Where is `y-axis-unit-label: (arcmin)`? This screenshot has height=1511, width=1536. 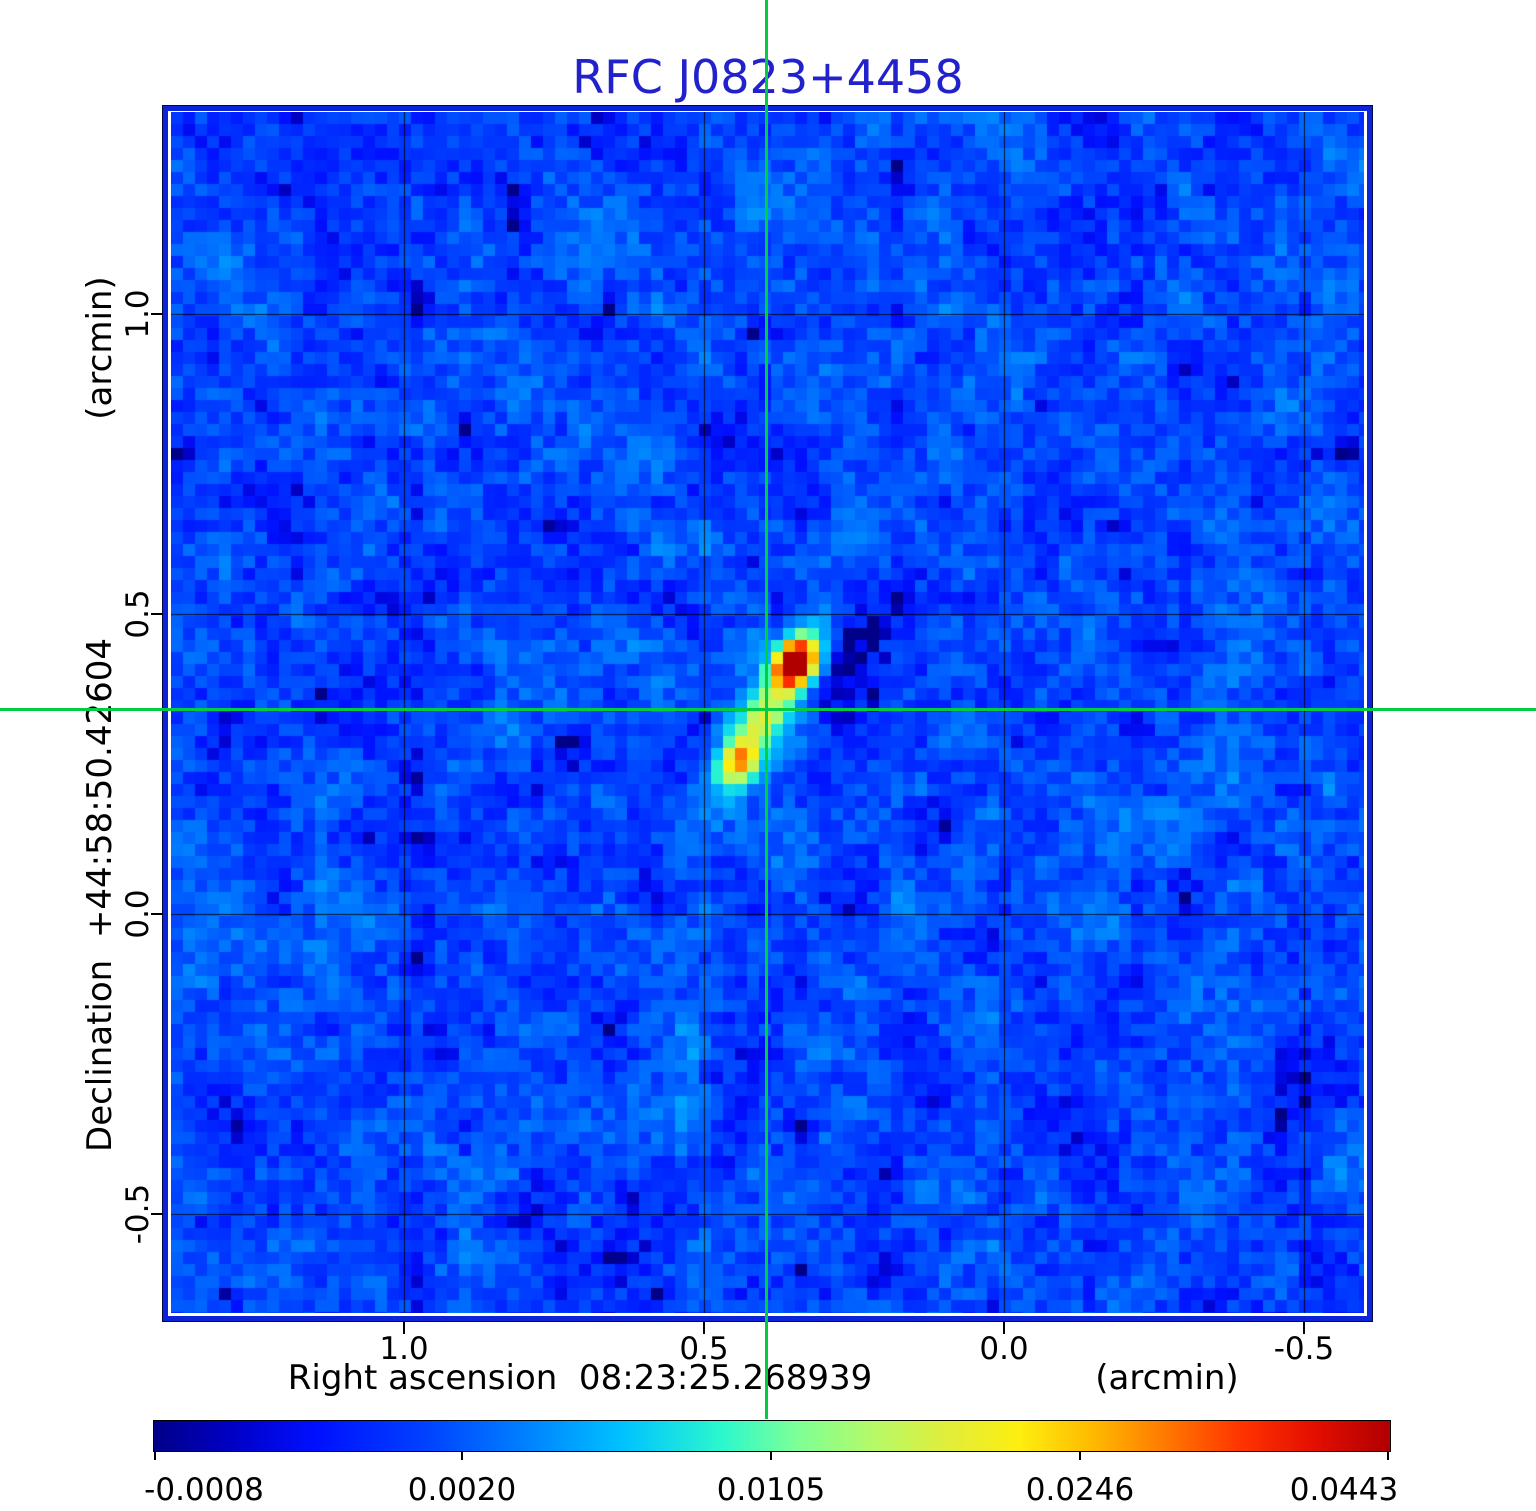 y-axis-unit-label: (arcmin) is located at coordinates (100, 348).